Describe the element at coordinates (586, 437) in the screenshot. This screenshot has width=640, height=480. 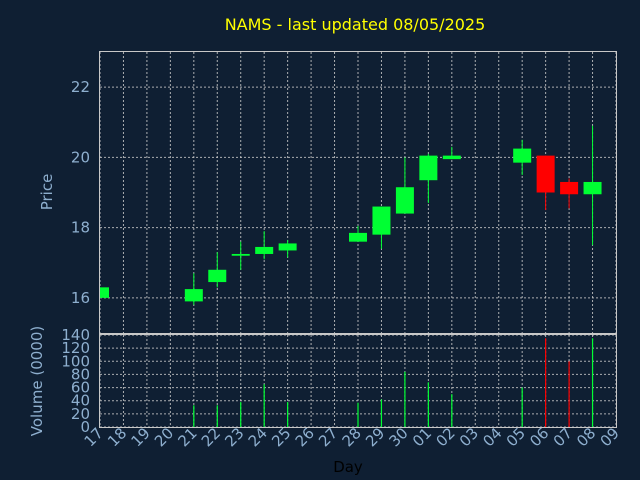
I see `x-tick-label: 08` at that location.